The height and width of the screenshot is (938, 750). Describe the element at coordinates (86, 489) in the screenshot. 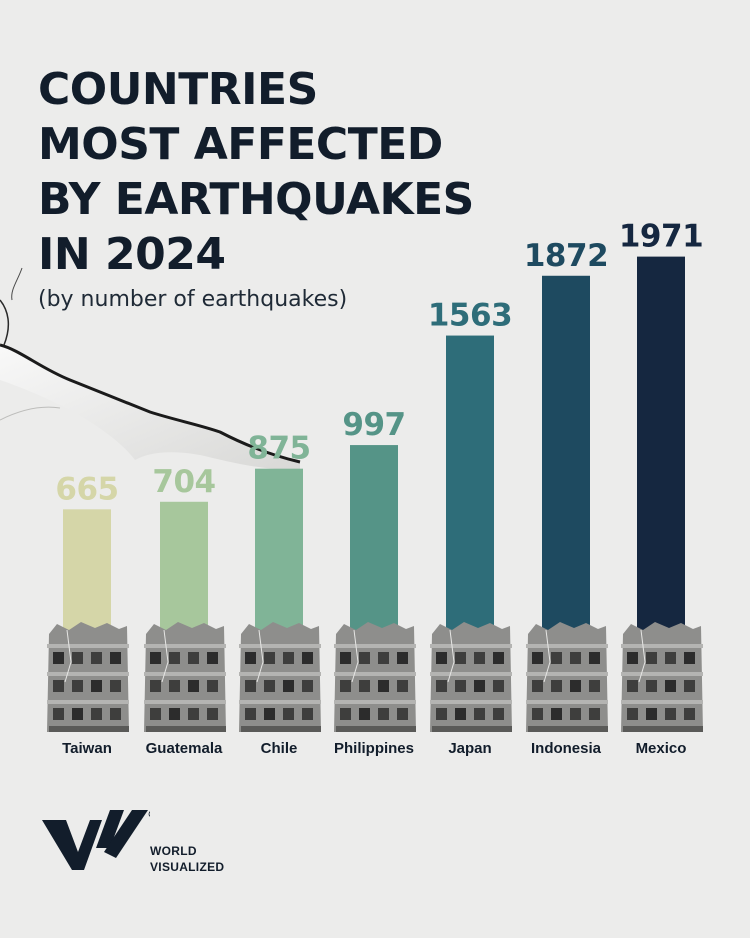

I see `data-label-taiwan: 665` at that location.